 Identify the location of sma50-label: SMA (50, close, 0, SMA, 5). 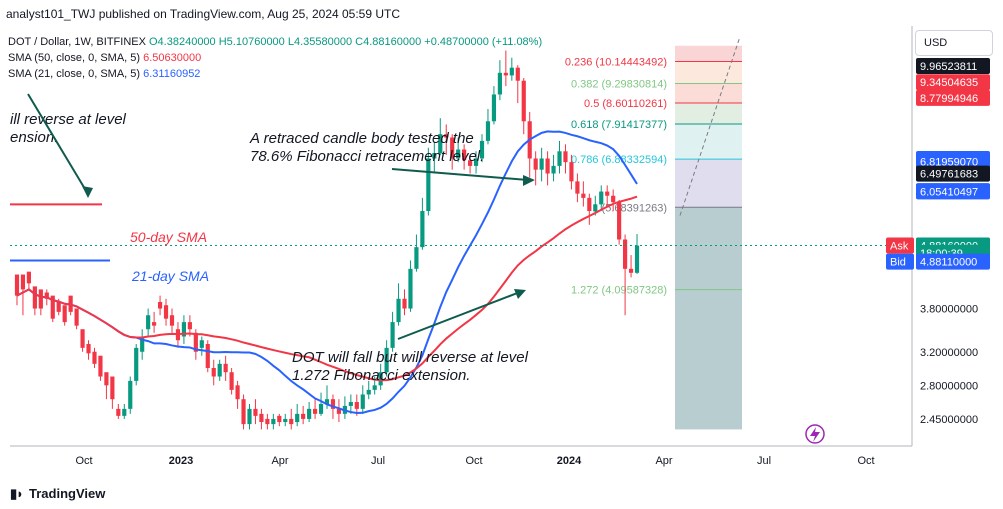
(74, 58).